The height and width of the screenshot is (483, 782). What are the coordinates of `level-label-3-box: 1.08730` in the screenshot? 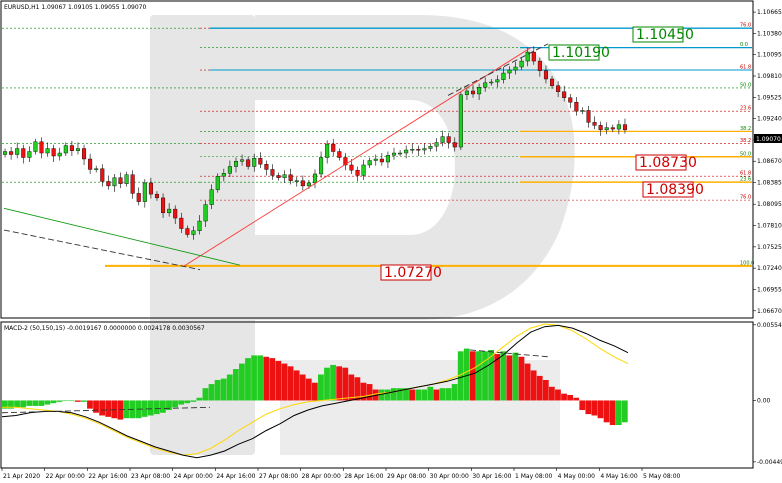 It's located at (666, 162).